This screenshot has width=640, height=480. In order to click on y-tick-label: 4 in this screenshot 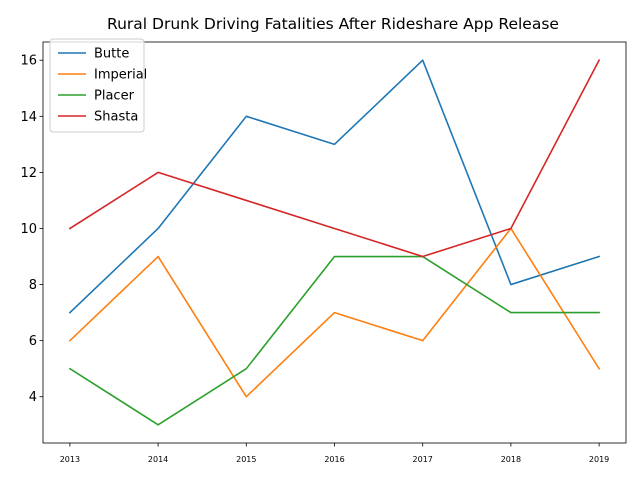, I will do `click(33, 397)`.